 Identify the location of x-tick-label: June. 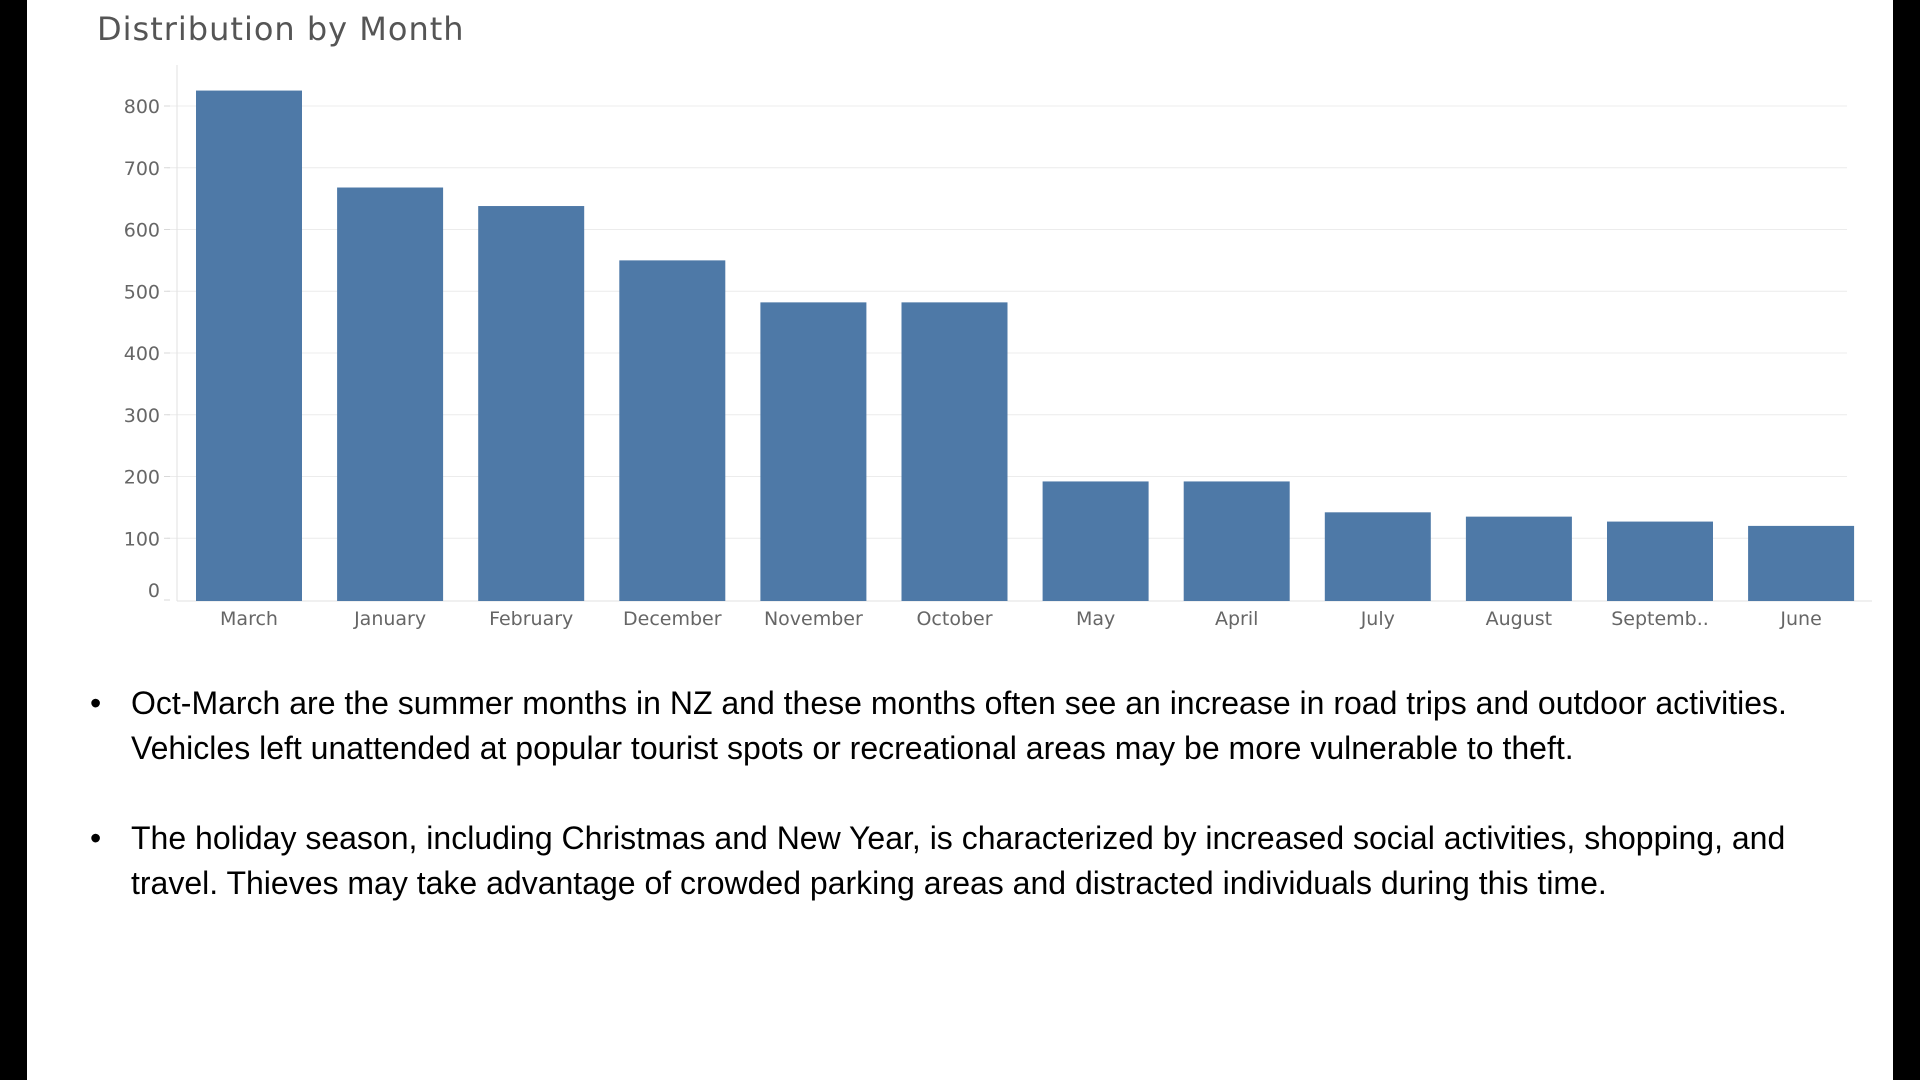
(1800, 619).